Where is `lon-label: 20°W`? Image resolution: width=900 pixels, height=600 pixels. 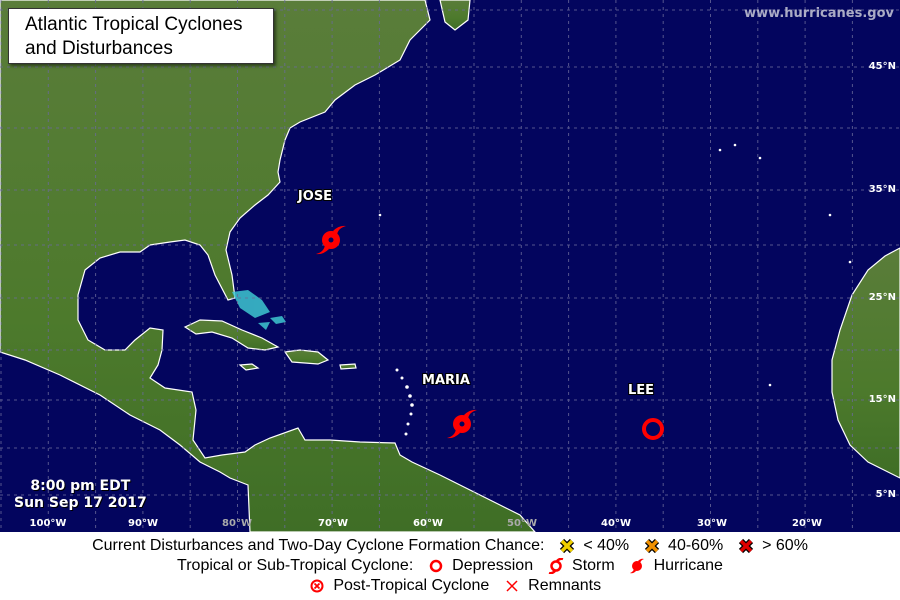 lon-label: 20°W is located at coordinates (807, 523).